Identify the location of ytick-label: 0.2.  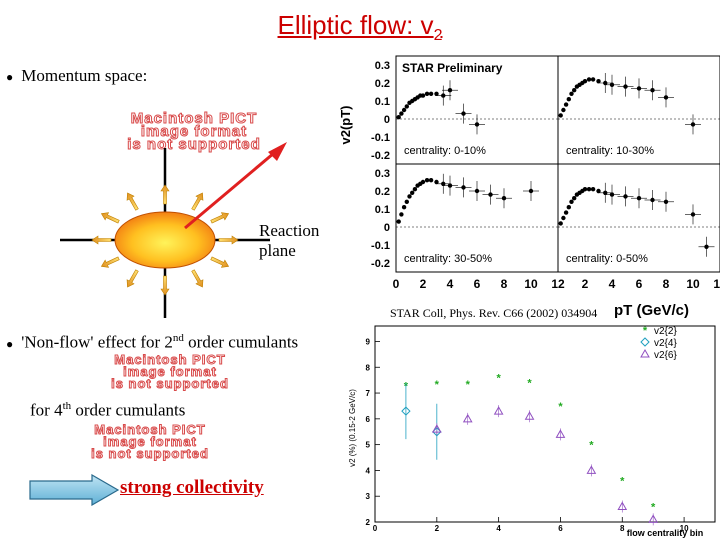
(382, 192).